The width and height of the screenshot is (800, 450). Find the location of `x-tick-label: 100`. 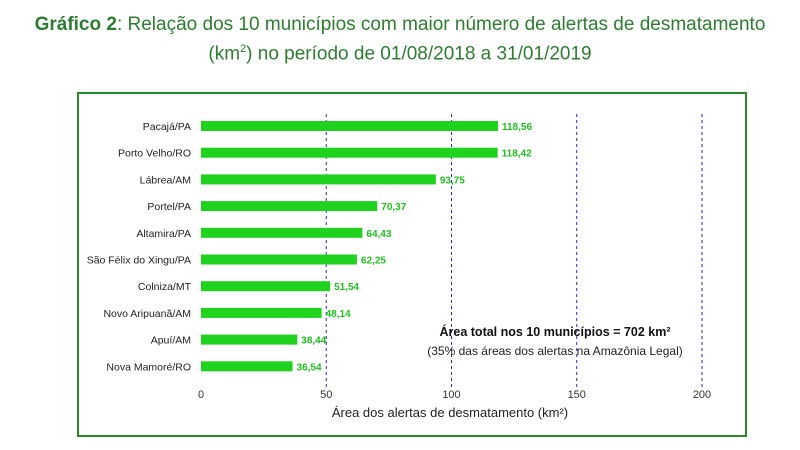

x-tick-label: 100 is located at coordinates (451, 395).